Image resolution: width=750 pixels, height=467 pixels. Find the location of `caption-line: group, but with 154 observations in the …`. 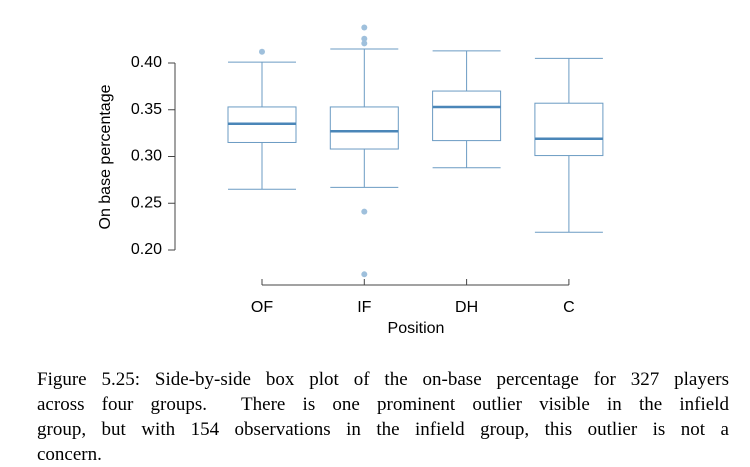

caption-line: group, but with 154 observations in the … is located at coordinates (383, 429).